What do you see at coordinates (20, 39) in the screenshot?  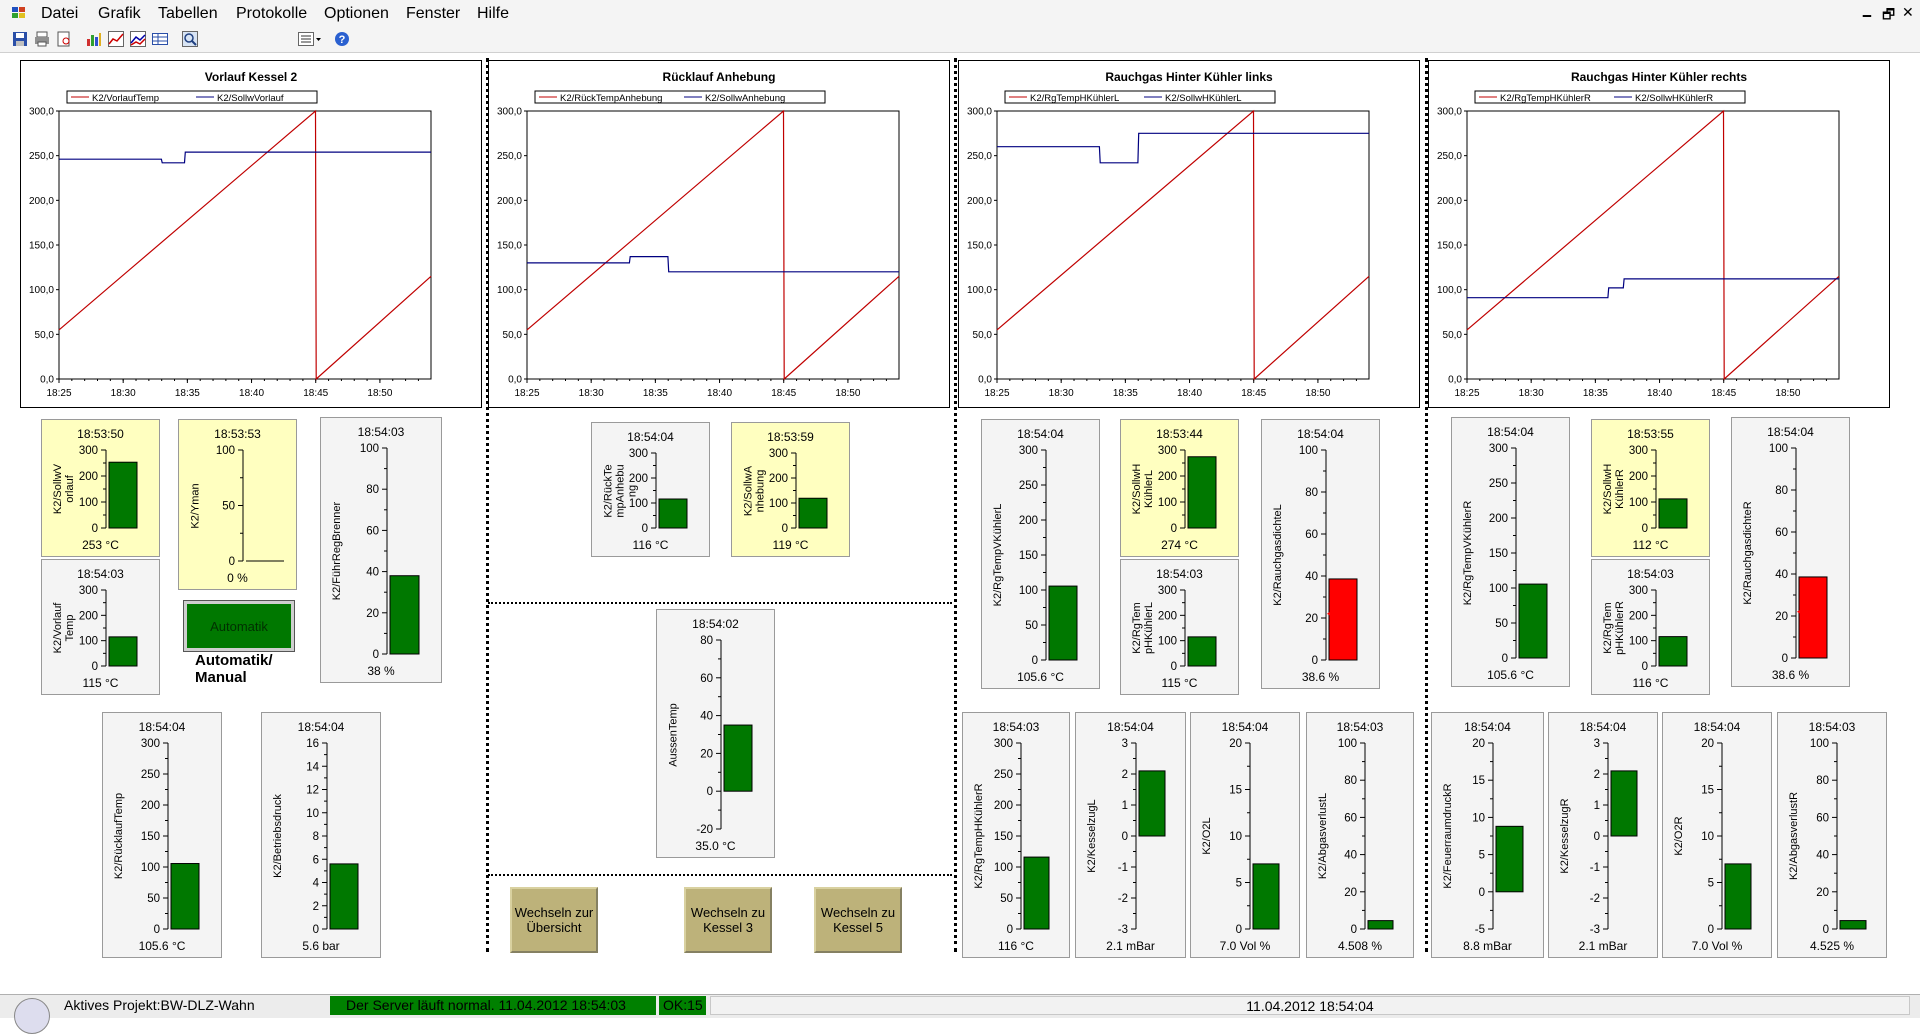 I see `save-icon` at bounding box center [20, 39].